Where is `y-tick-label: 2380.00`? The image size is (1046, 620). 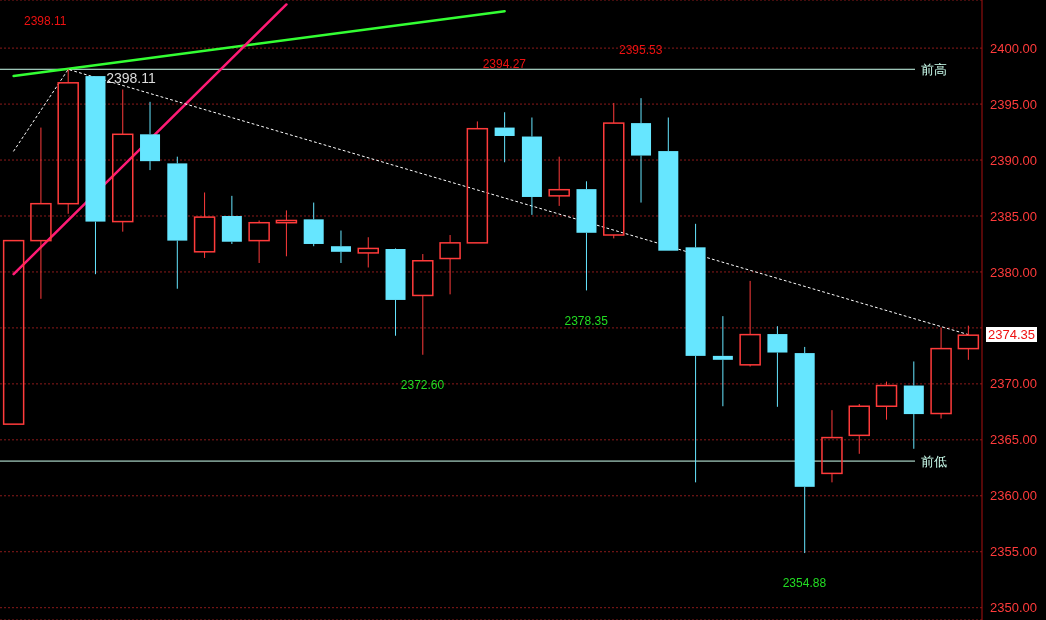
y-tick-label: 2380.00 is located at coordinates (1013, 272).